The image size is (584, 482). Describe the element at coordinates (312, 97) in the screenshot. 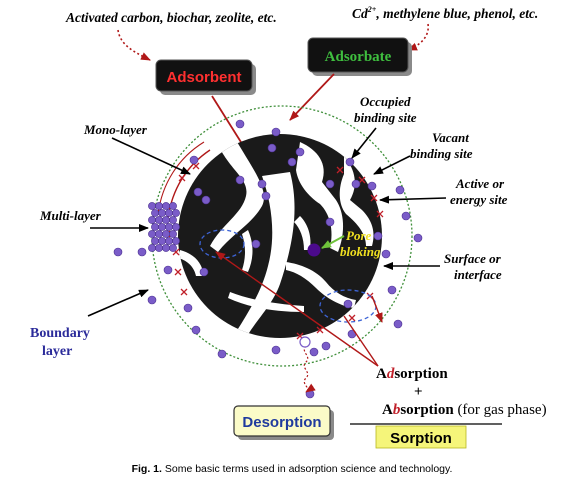

I see `adsorbate-arrow` at that location.